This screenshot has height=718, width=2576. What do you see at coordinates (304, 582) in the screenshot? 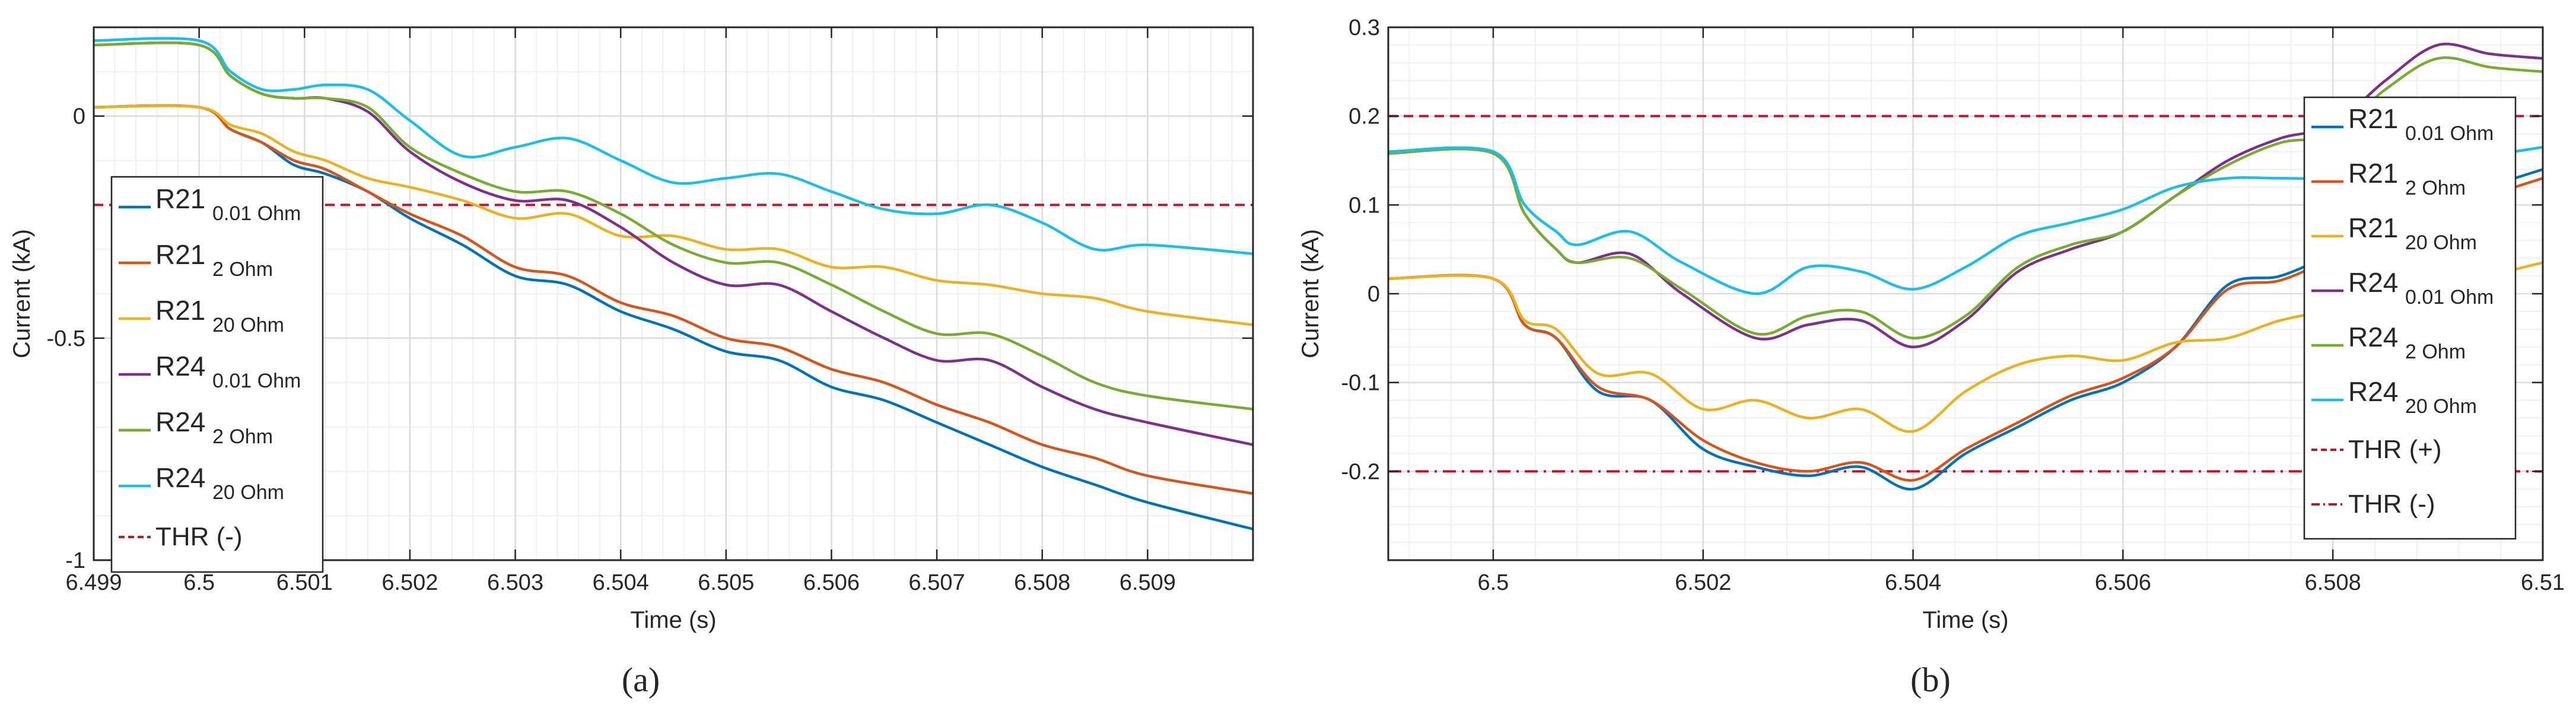
I see `chart-a-x-tick-label: 6.501` at bounding box center [304, 582].